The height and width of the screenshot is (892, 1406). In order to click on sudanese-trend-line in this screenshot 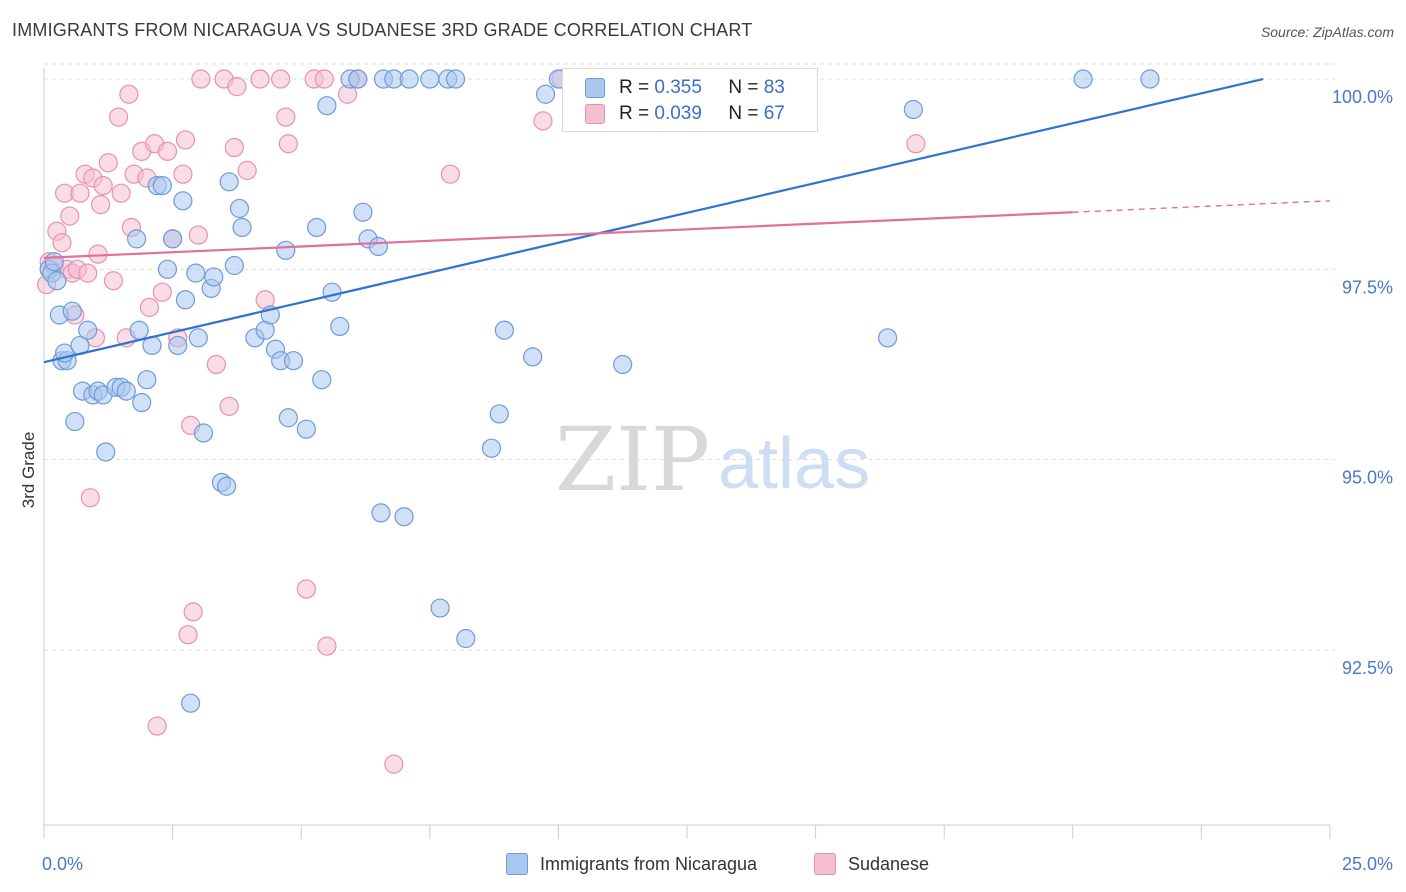, I will do `click(558, 235)`.